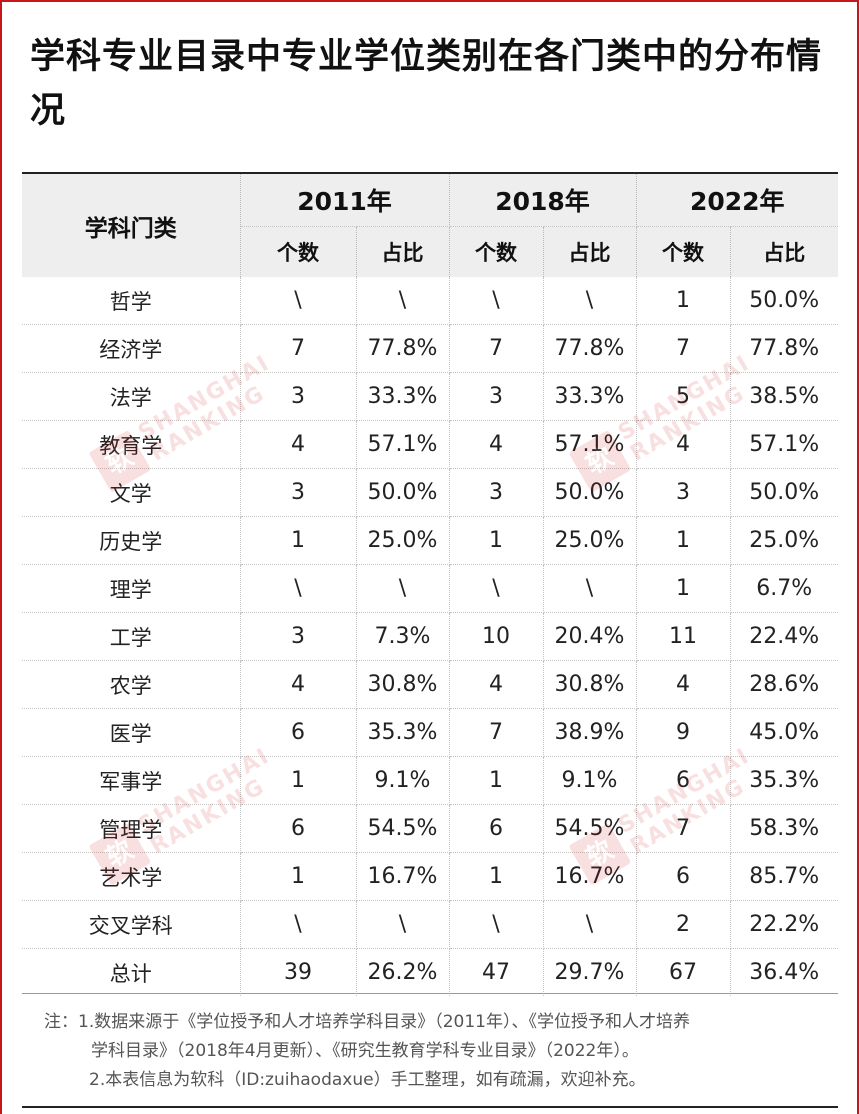 The height and width of the screenshot is (1114, 859). I want to click on ratio-cell: 29.7%, so click(590, 972).